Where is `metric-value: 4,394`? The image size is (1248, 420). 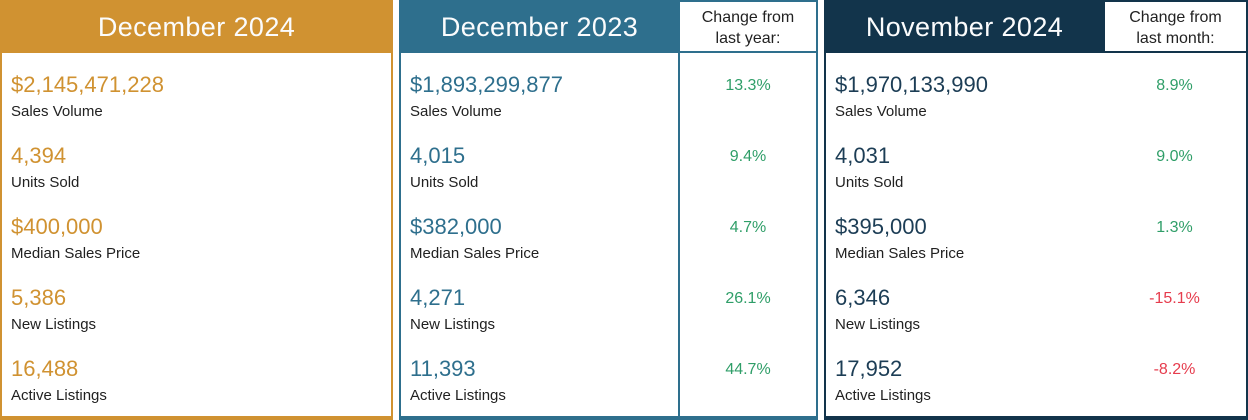
metric-value: 4,394 is located at coordinates (39, 155).